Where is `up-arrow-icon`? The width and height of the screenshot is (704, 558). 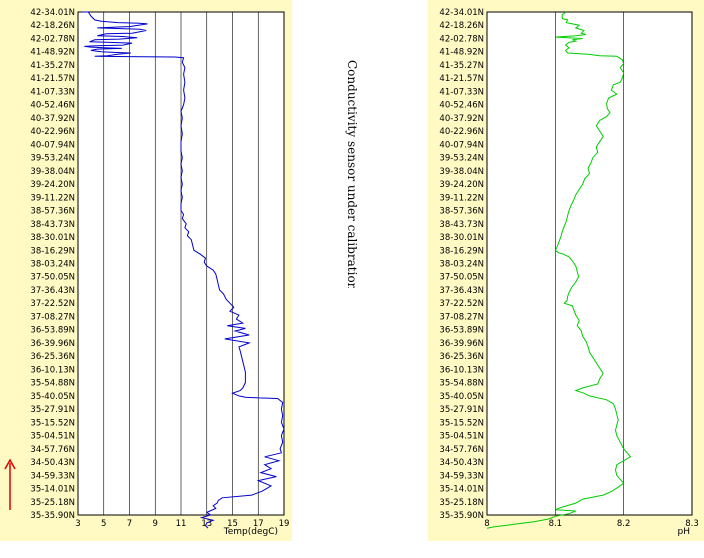
up-arrow-icon is located at coordinates (10, 484).